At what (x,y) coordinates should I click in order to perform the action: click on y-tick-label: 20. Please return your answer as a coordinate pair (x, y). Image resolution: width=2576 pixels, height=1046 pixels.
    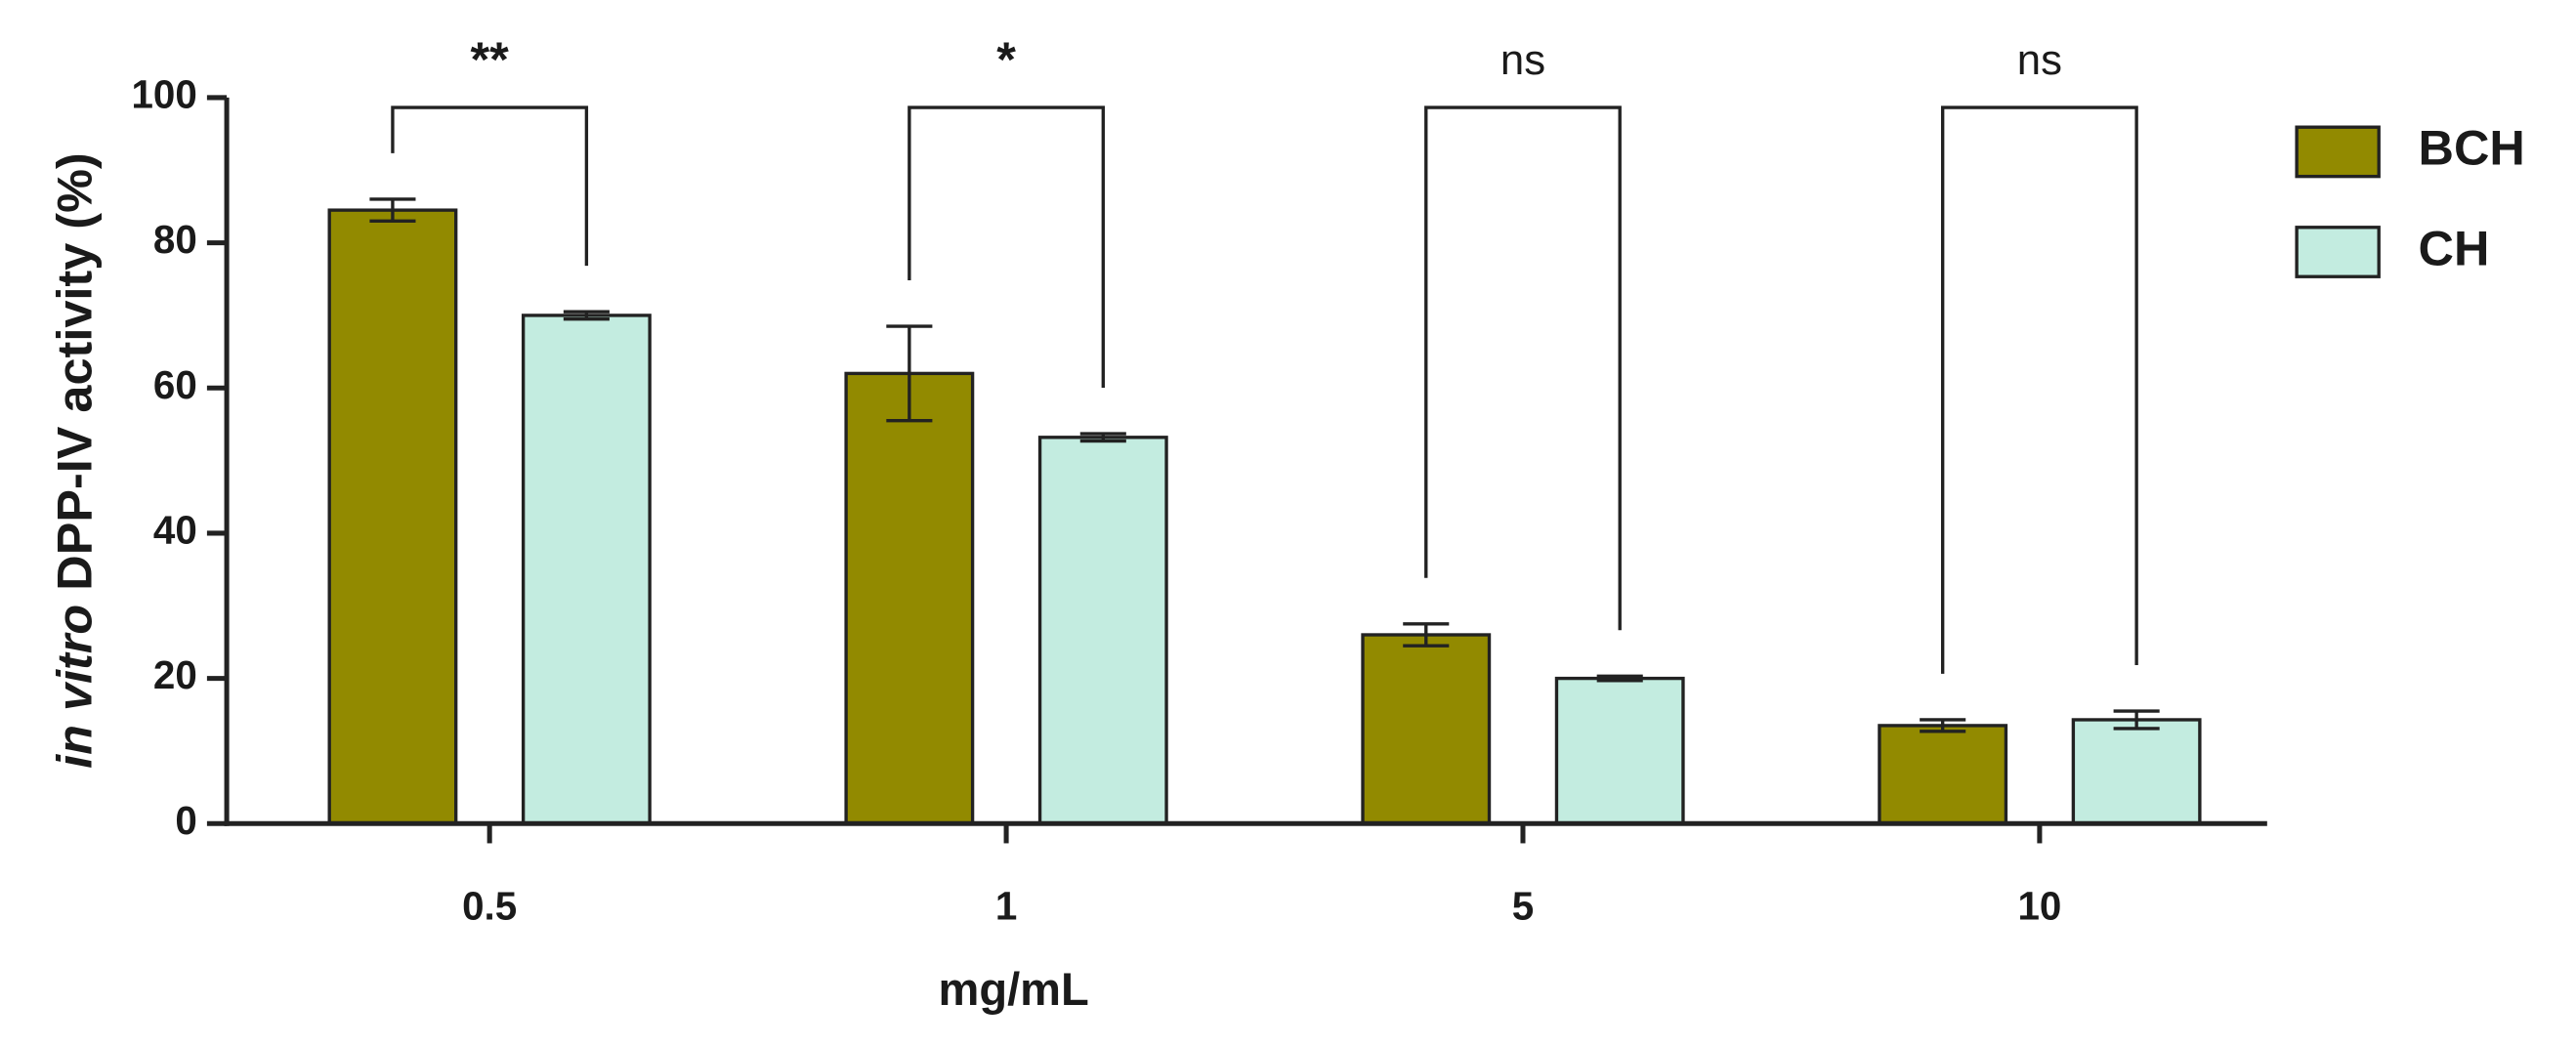
    Looking at the image, I should click on (175, 674).